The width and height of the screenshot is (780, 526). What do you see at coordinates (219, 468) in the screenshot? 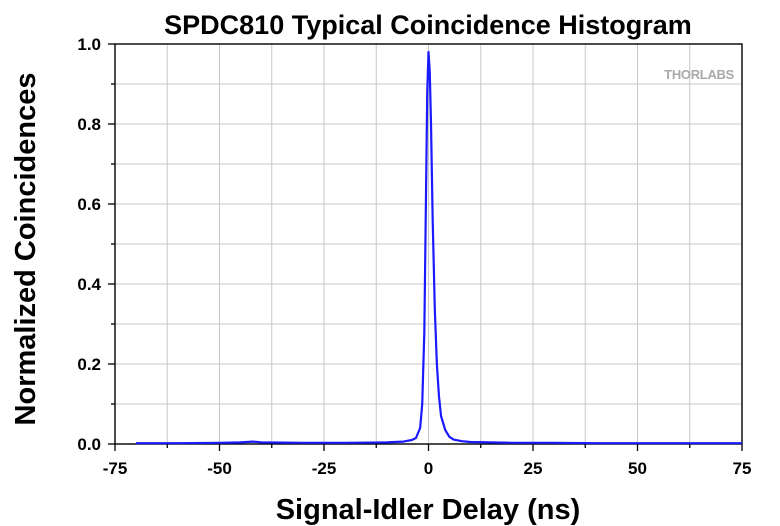
I see `x-tick-label: -50` at bounding box center [219, 468].